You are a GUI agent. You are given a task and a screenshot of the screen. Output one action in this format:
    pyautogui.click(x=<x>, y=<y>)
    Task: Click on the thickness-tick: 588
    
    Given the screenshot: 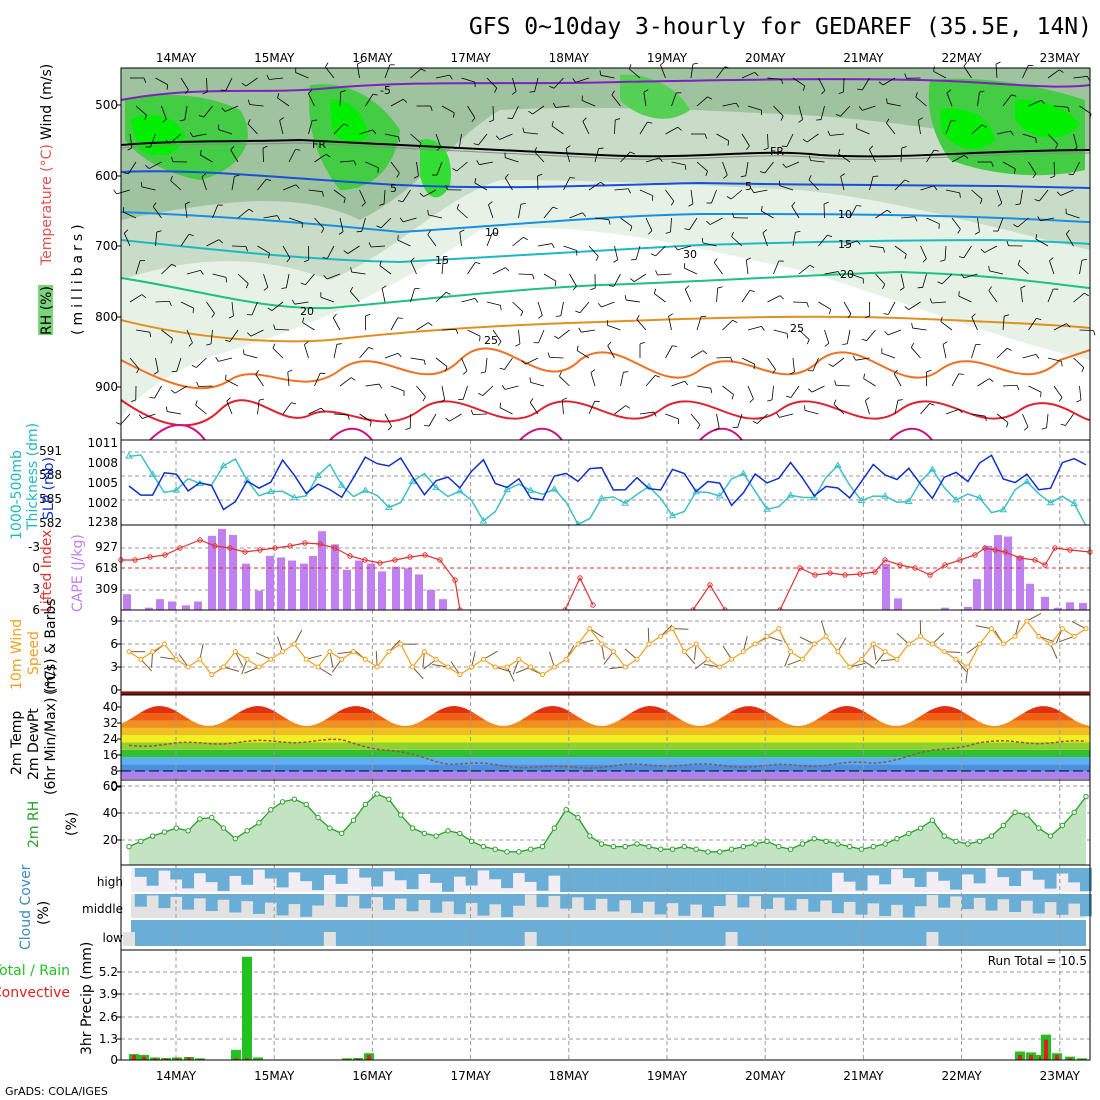 What is the action you would take?
    pyautogui.click(x=50, y=475)
    